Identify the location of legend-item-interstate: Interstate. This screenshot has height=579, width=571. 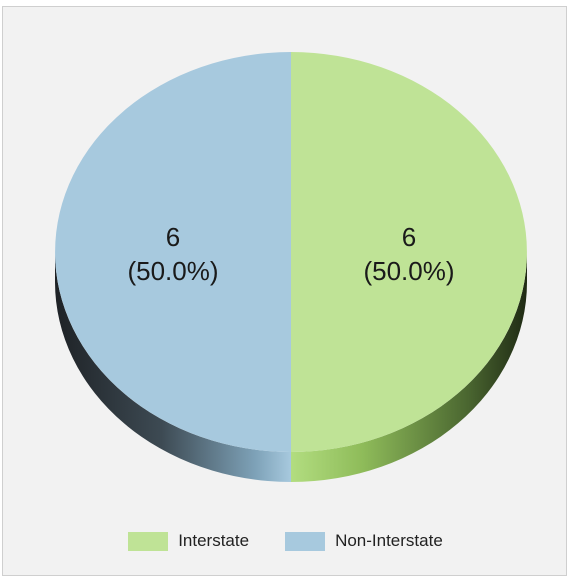
(188, 541).